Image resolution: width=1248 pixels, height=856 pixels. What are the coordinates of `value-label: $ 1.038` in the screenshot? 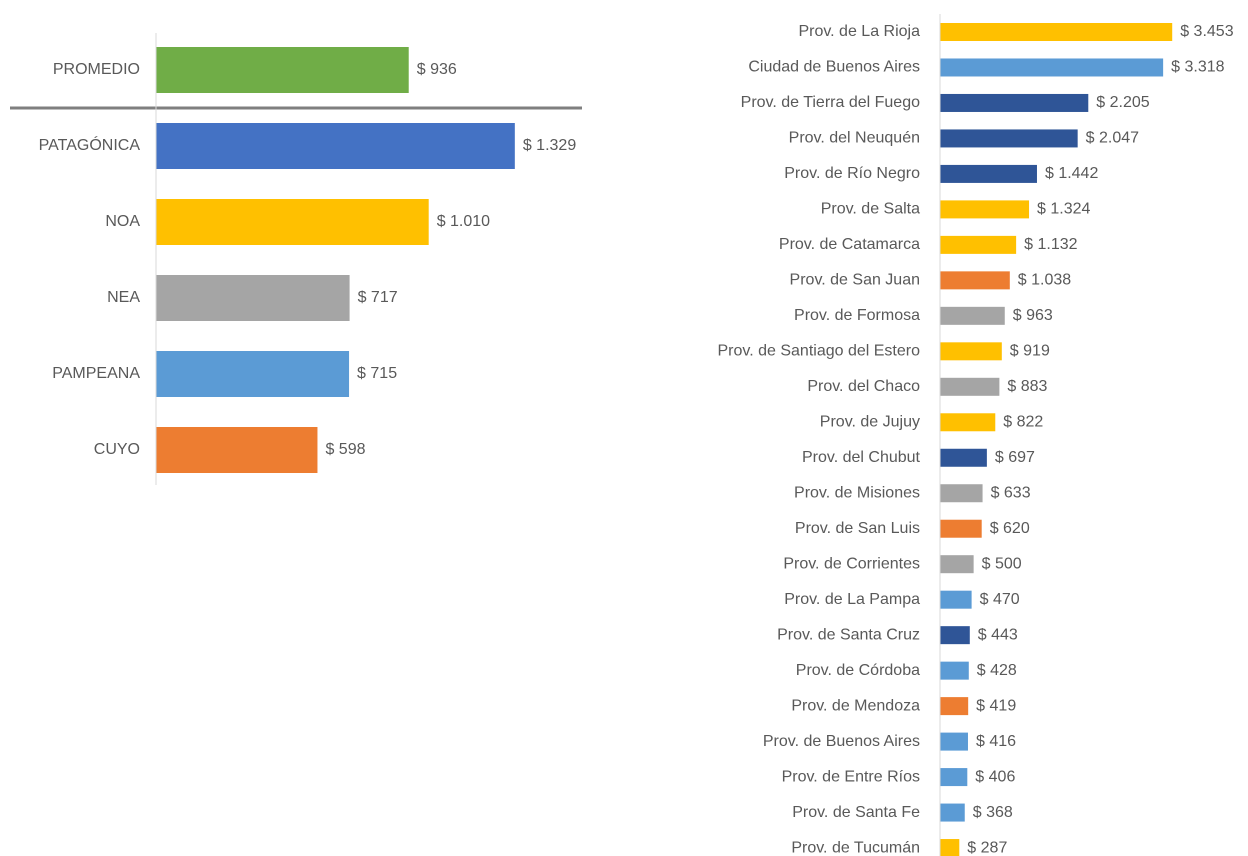 It's located at (1044, 280).